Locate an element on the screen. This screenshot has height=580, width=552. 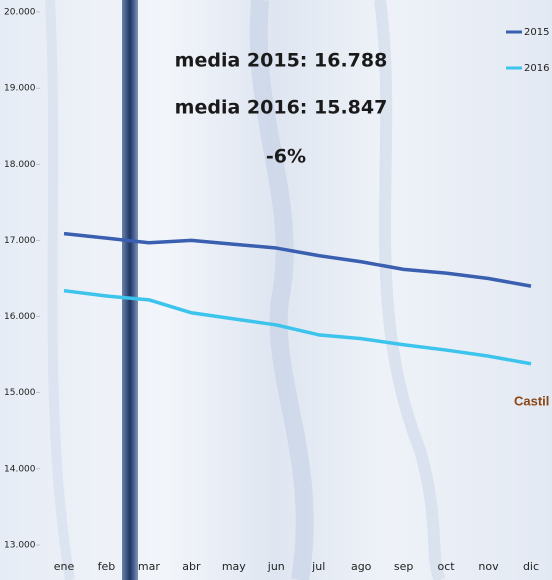
y-tick-label: 18.000 is located at coordinates (20, 165).